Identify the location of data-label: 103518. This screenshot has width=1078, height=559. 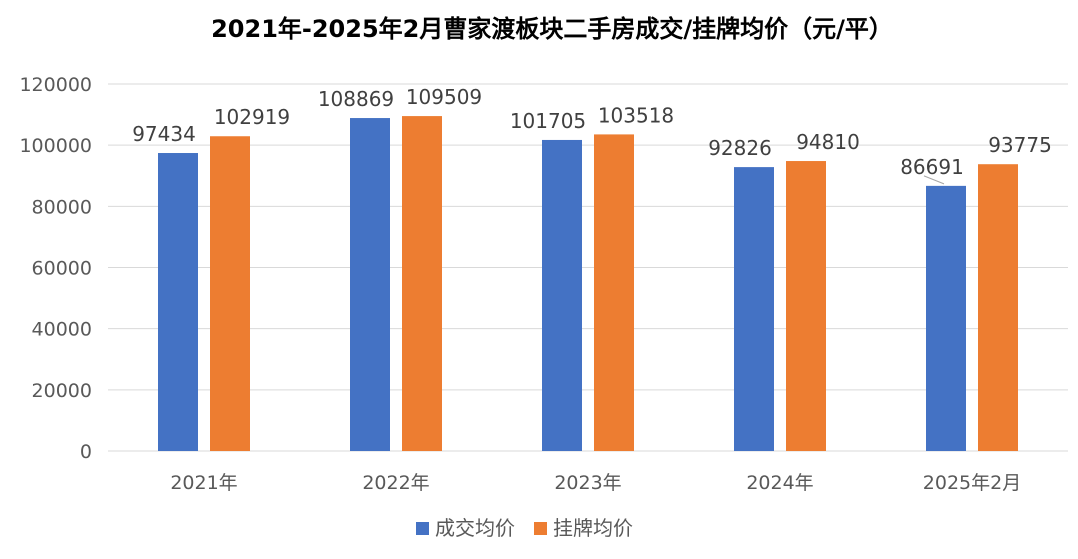
(636, 115).